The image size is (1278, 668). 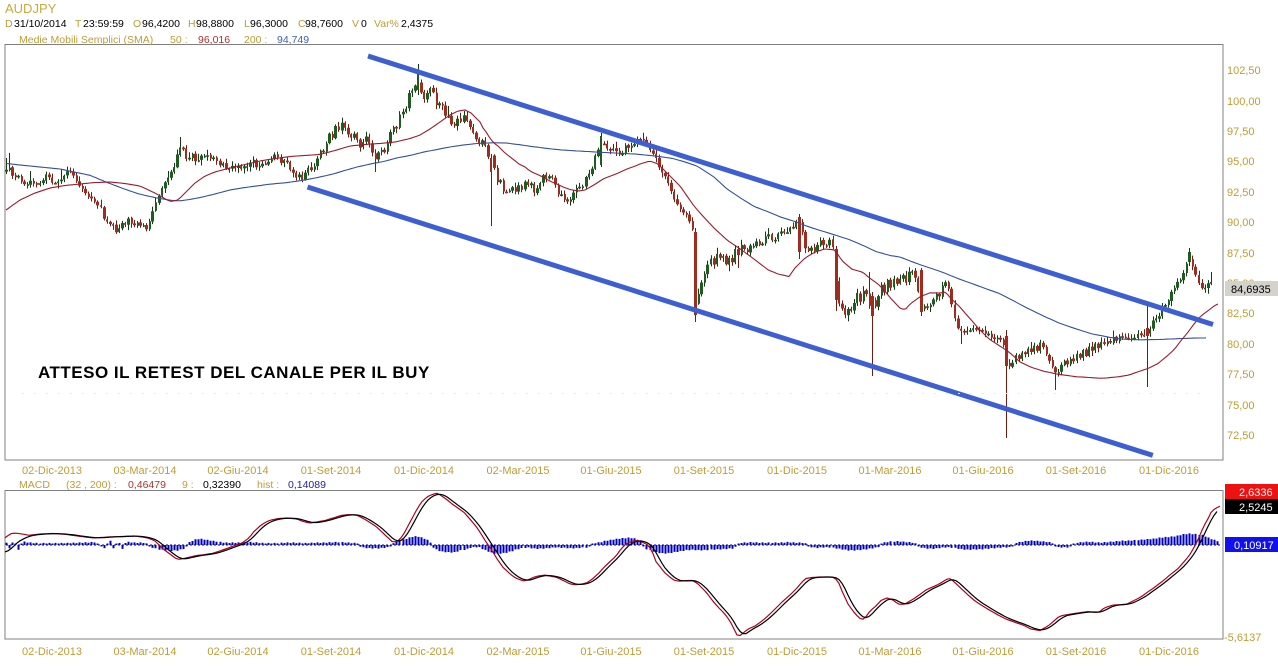 I want to click on svg-text: 0, so click(x=364, y=24).